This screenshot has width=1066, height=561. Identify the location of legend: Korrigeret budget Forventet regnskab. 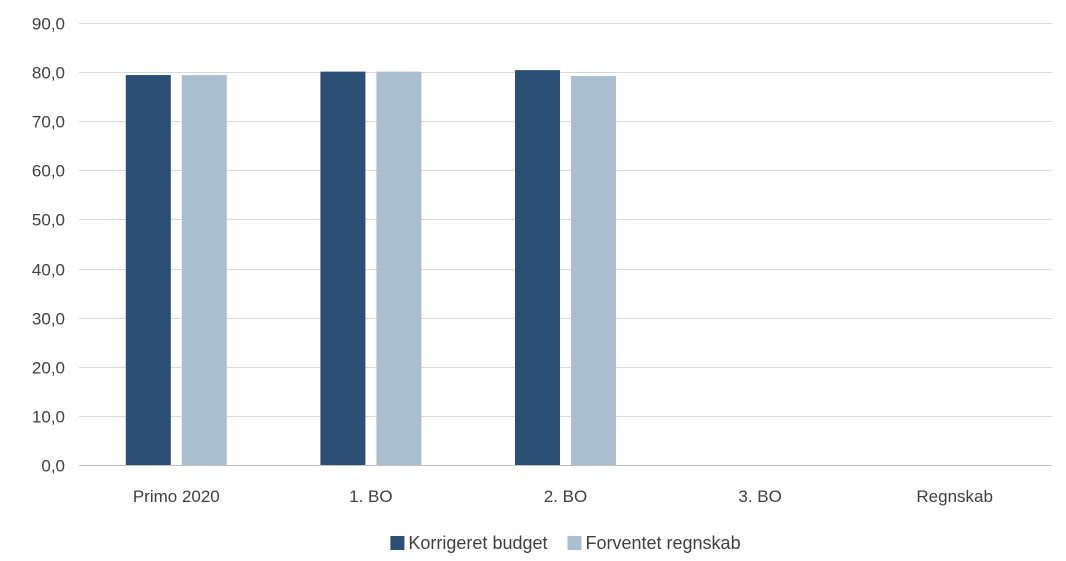
(565, 543).